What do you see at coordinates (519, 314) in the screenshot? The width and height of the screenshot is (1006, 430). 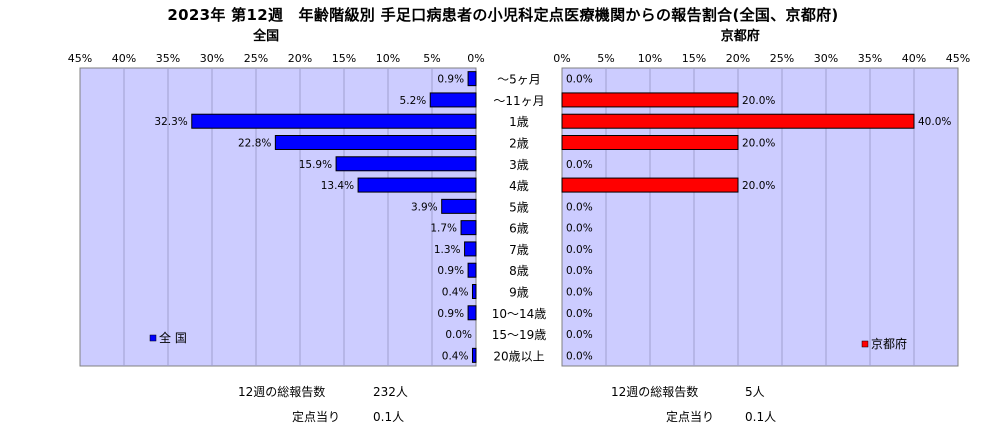 I see `age-category-label: 10～14歳` at bounding box center [519, 314].